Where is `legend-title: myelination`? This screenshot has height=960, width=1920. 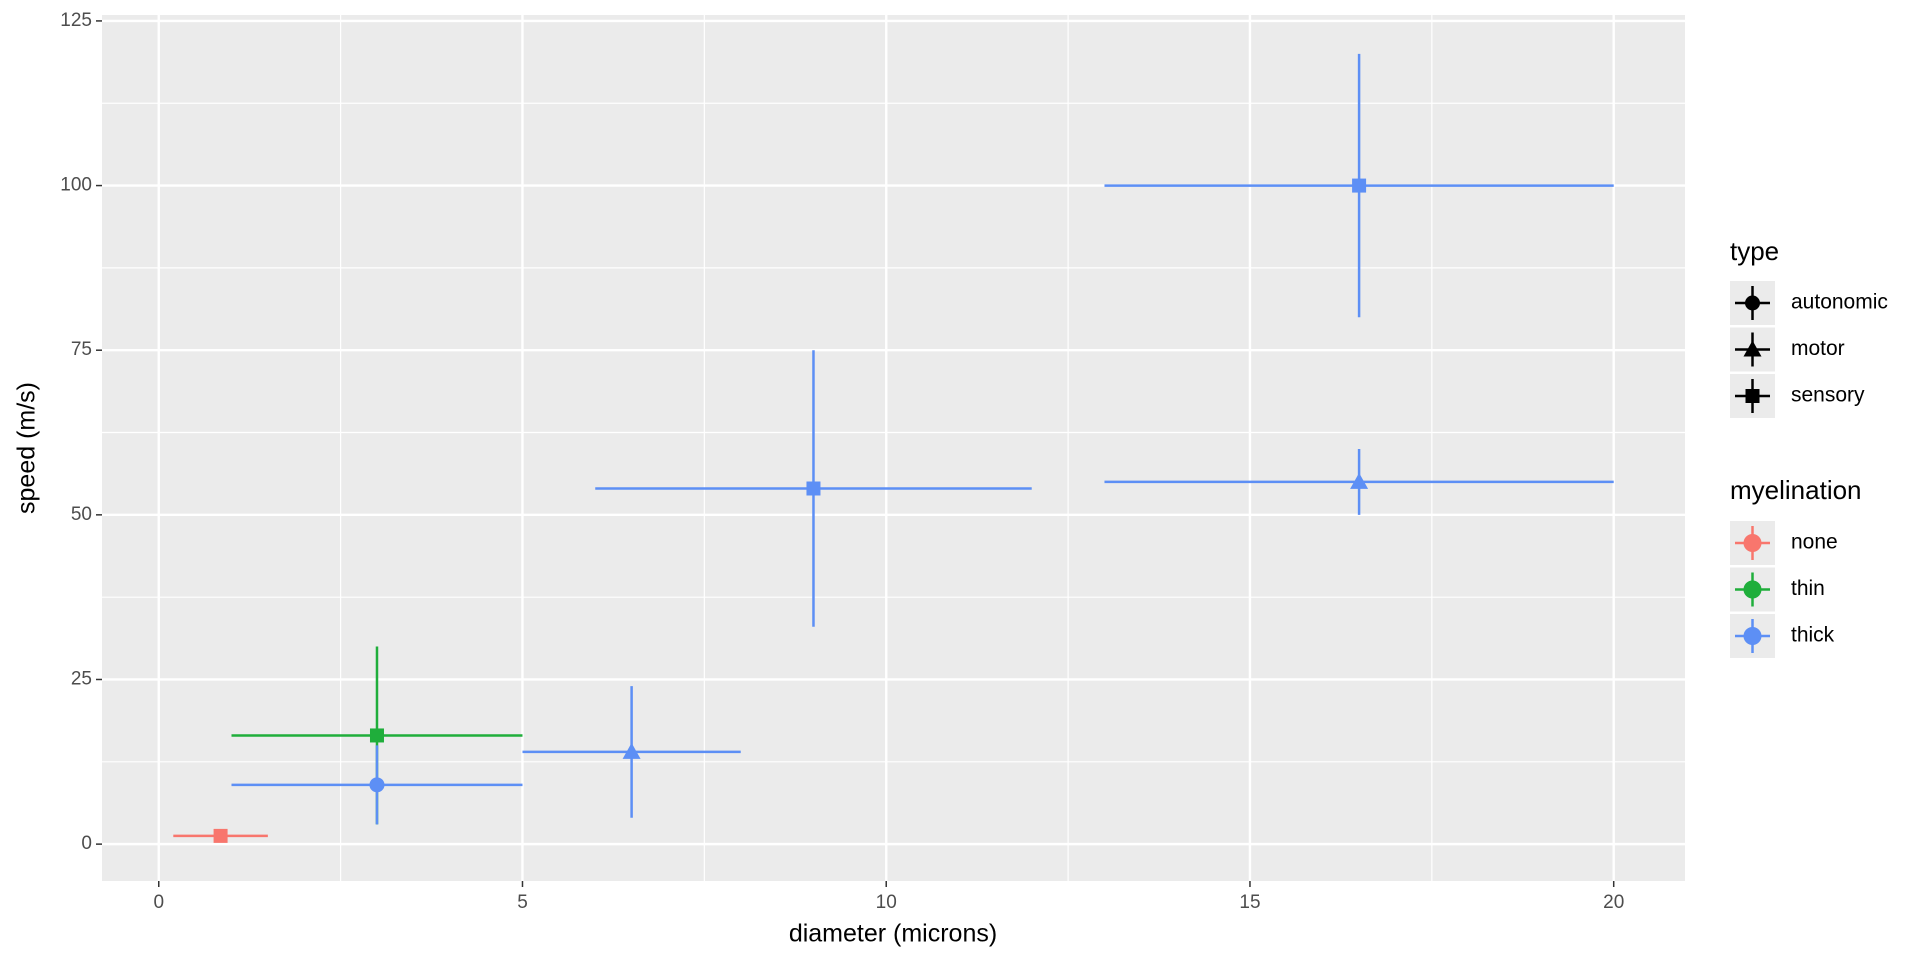
legend-title: myelination is located at coordinates (1796, 490).